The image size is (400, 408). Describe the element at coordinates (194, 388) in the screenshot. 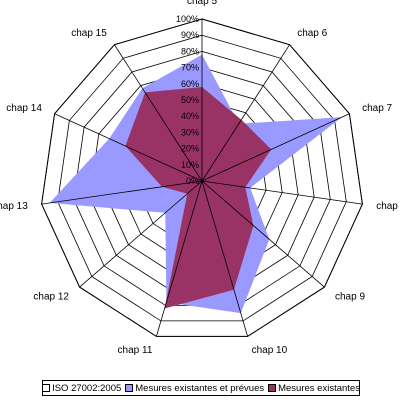

I see `legend-item-prevues: Mesures existantes et prévues` at that location.